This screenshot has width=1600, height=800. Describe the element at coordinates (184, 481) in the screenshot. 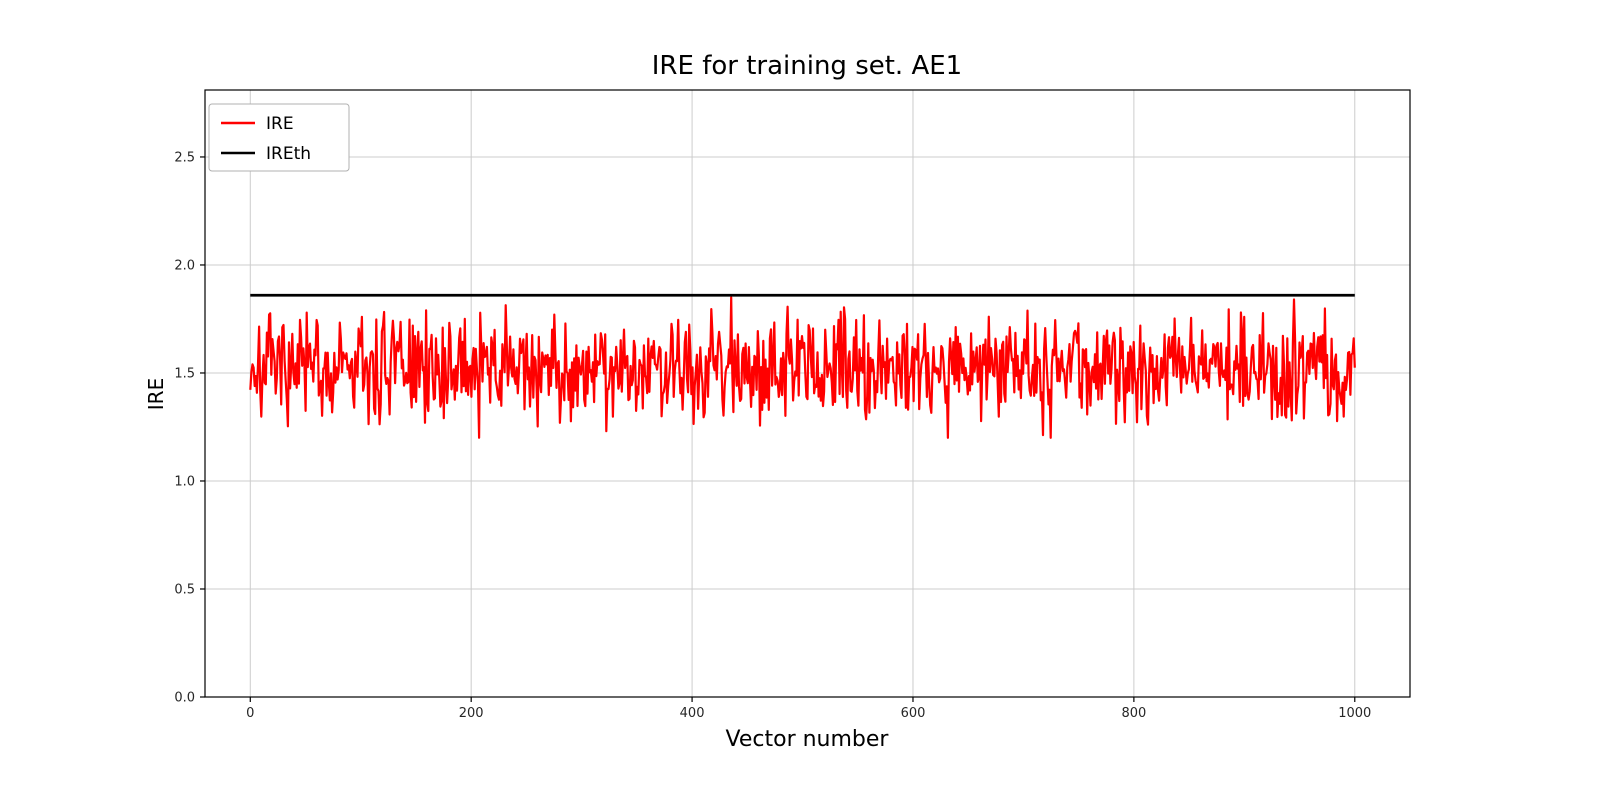

I see `y-tick-label: 1.0` at that location.